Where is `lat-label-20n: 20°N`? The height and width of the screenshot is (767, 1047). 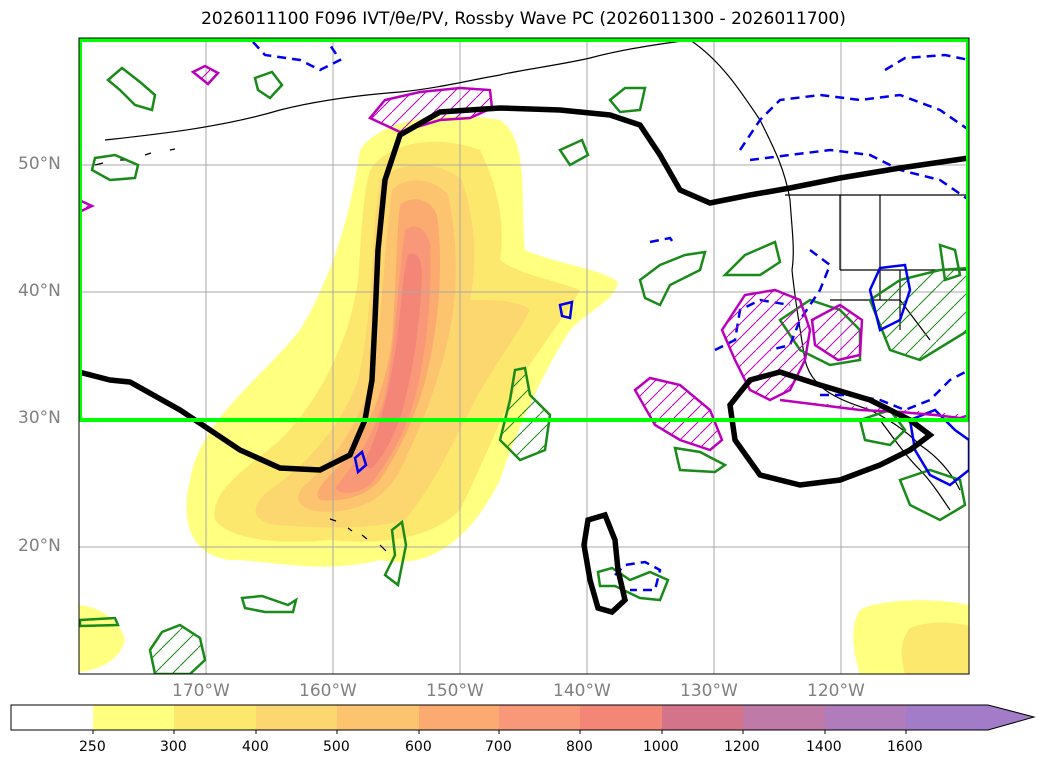 lat-label-20n: 20°N is located at coordinates (39, 546).